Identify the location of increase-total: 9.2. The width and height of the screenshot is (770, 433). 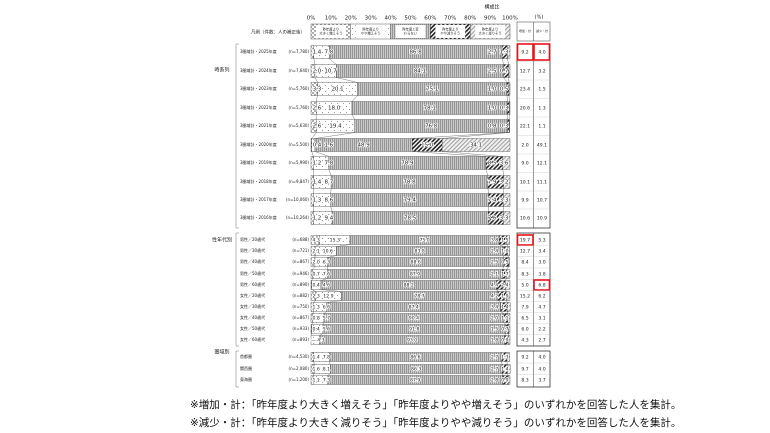
(524, 53).